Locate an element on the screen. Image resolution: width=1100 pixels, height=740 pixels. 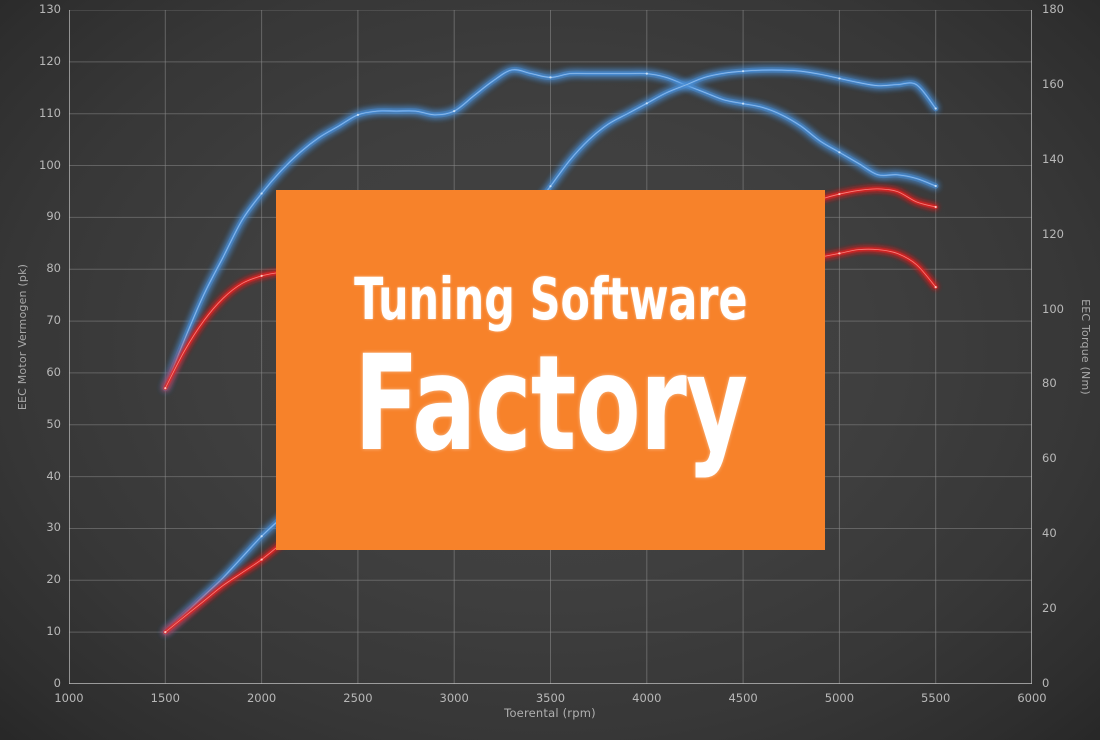
x-axis-title: Toerental (rpm) is located at coordinates (550, 713).